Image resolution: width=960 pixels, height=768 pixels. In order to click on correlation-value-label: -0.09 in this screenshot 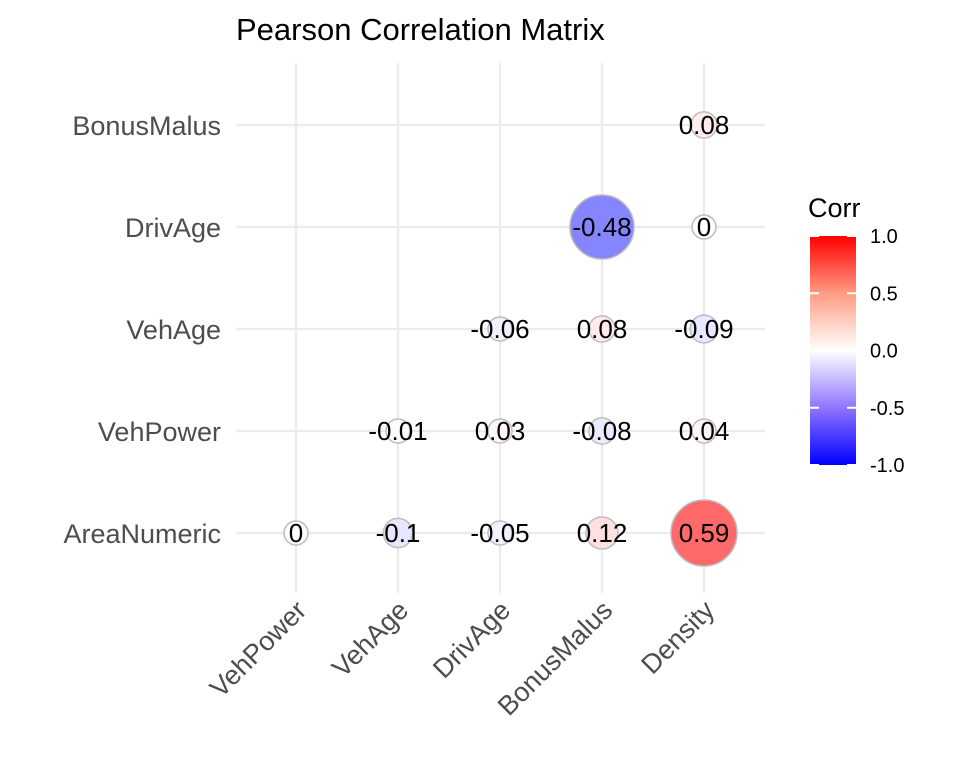, I will do `click(703, 329)`.